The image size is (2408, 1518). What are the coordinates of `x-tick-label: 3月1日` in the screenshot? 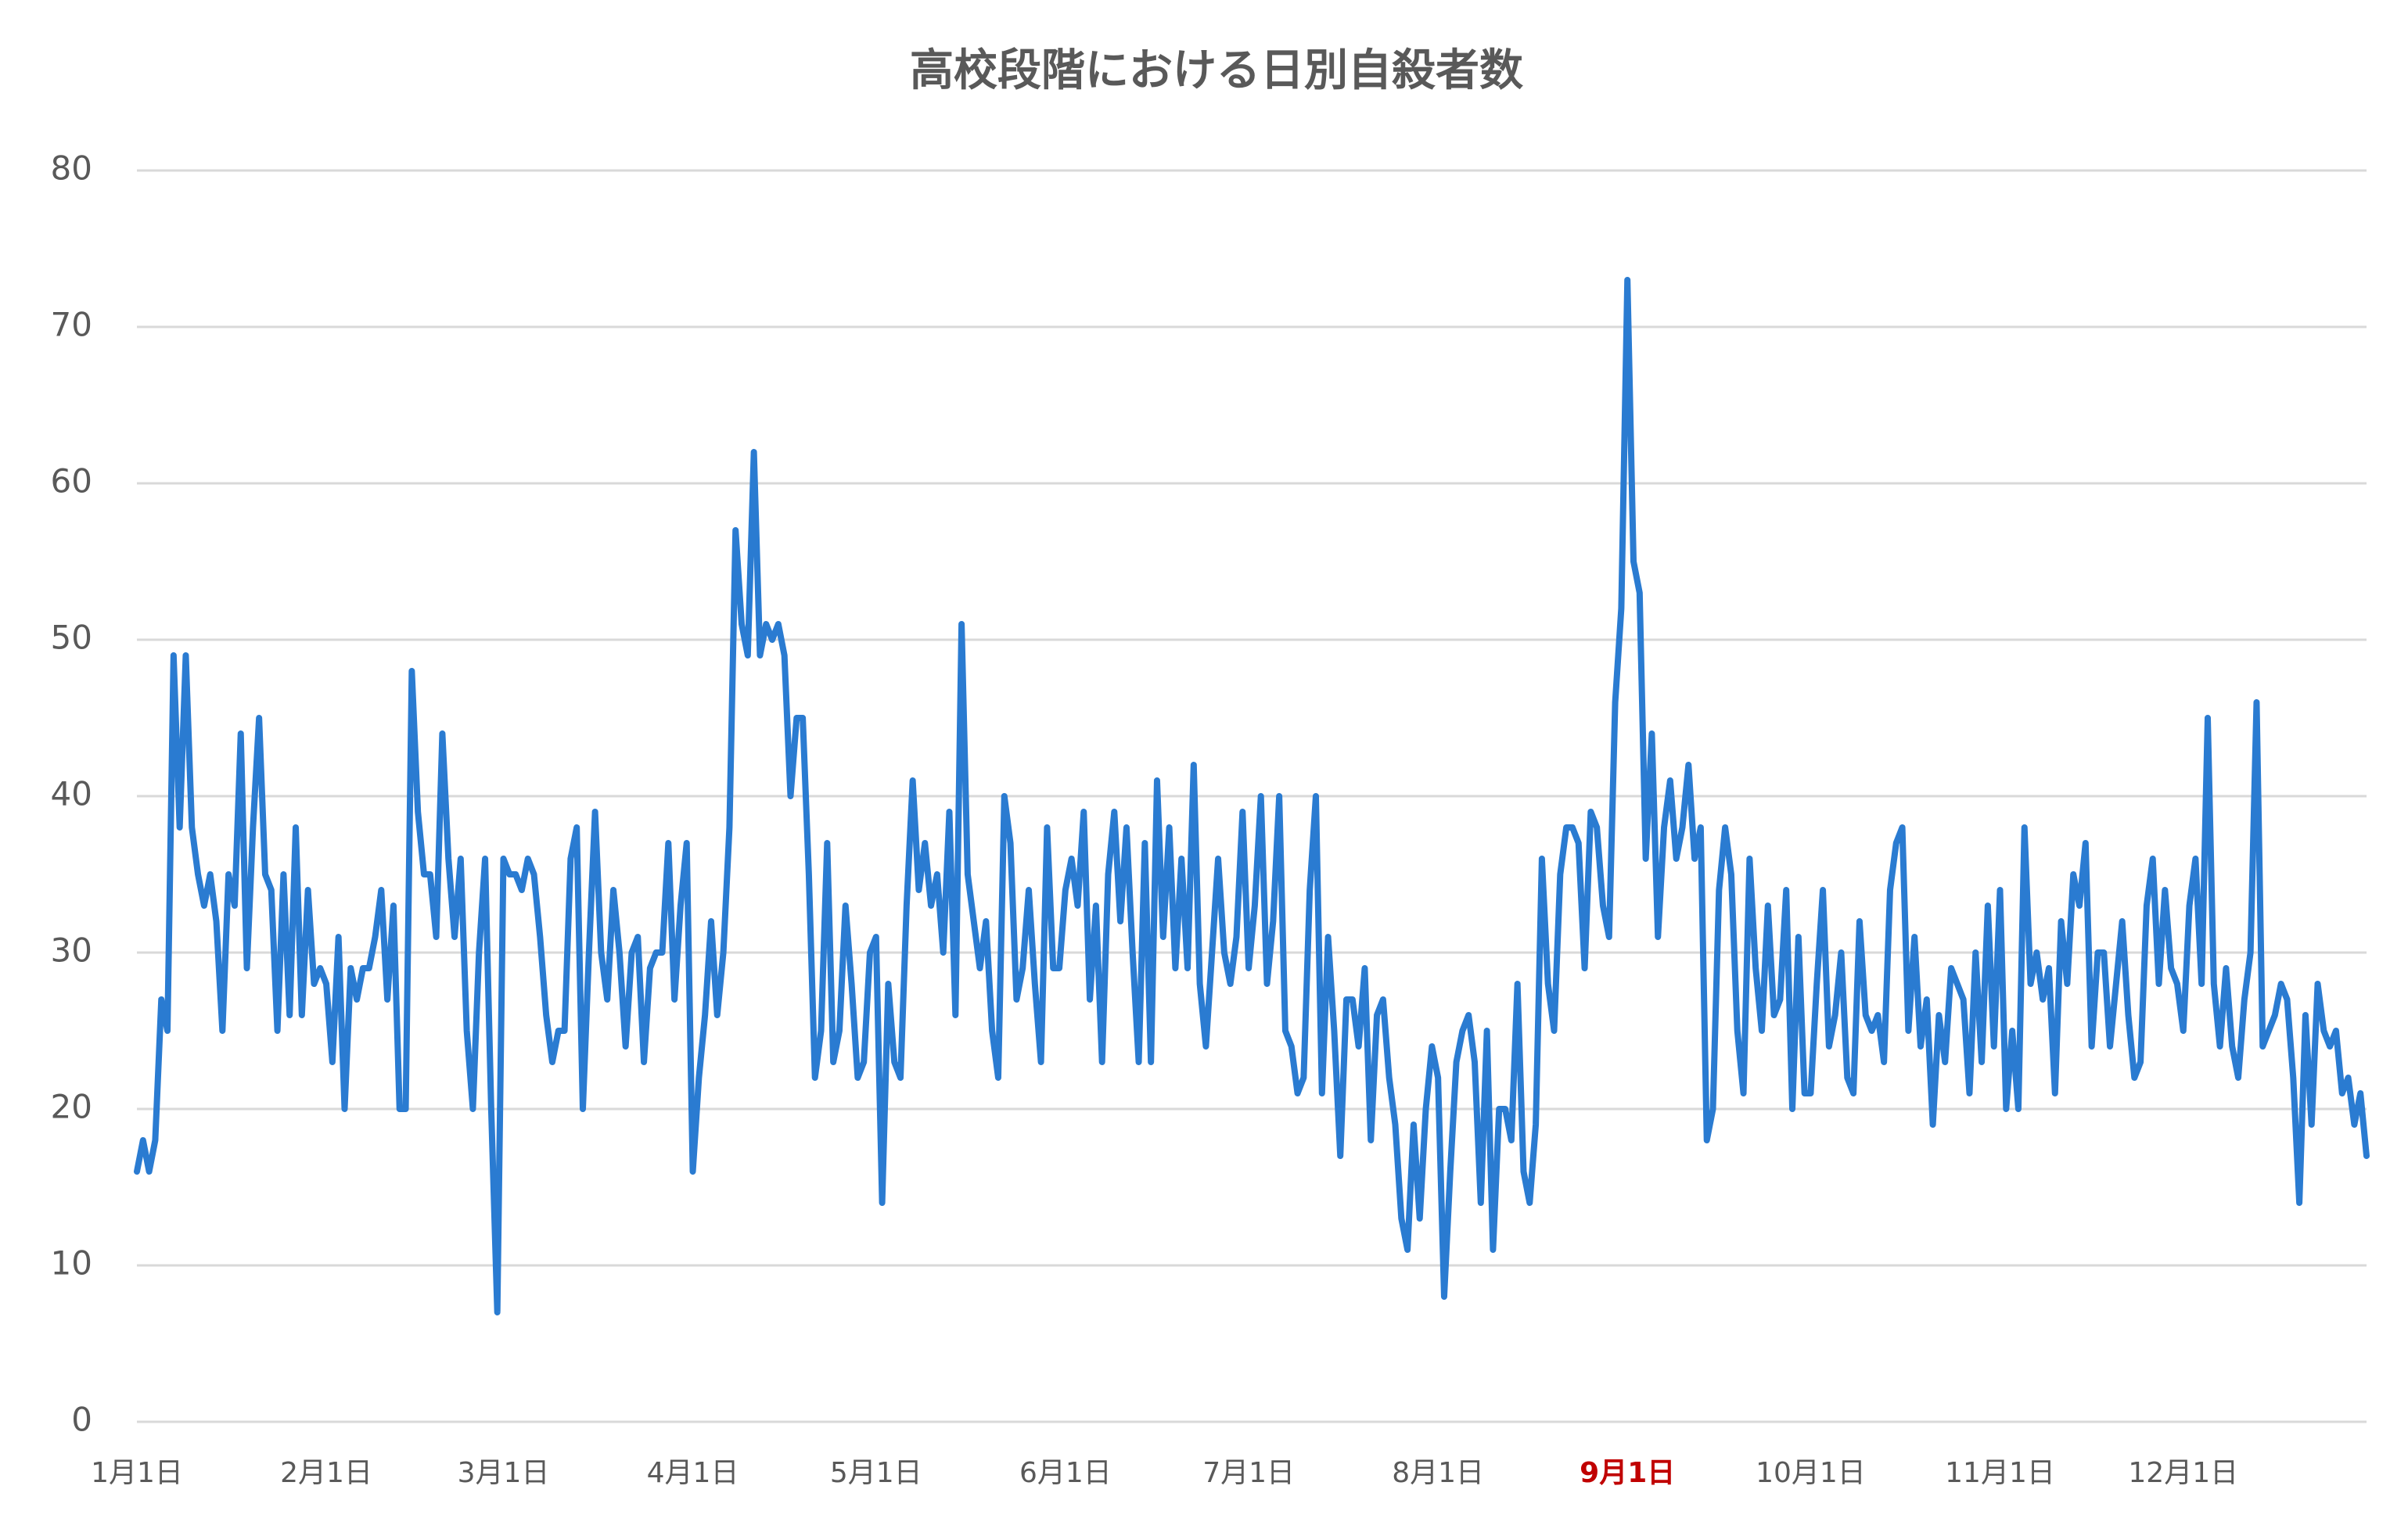 It's located at (504, 1473).